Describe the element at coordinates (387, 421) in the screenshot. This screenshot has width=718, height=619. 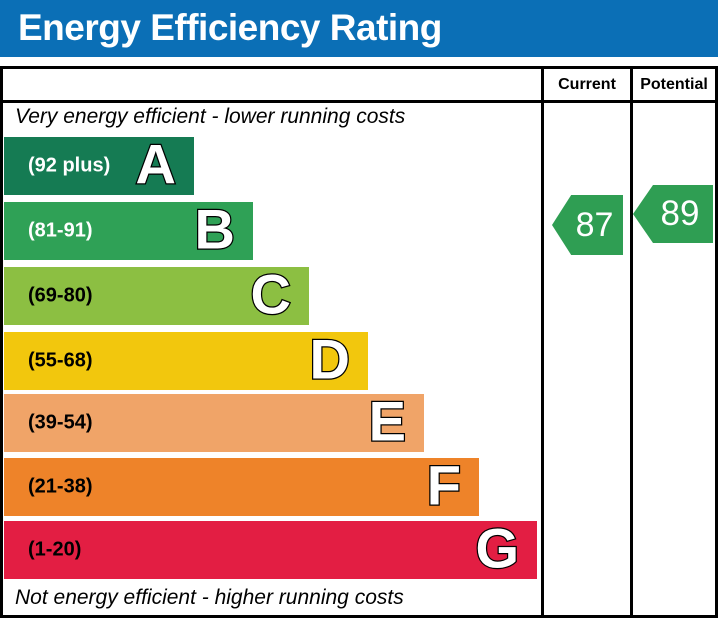
I see `band-e-letter: E` at that location.